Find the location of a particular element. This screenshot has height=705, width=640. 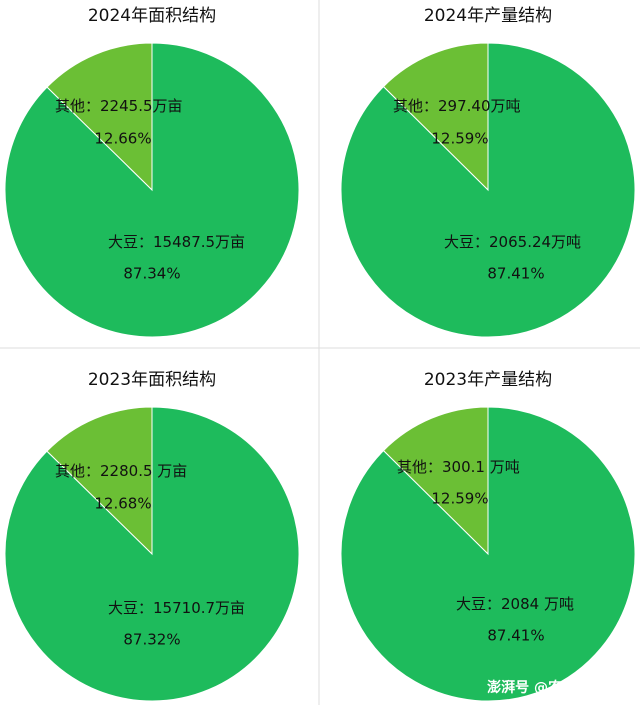

chart-title: 2023年面积结构 is located at coordinates (152, 380).